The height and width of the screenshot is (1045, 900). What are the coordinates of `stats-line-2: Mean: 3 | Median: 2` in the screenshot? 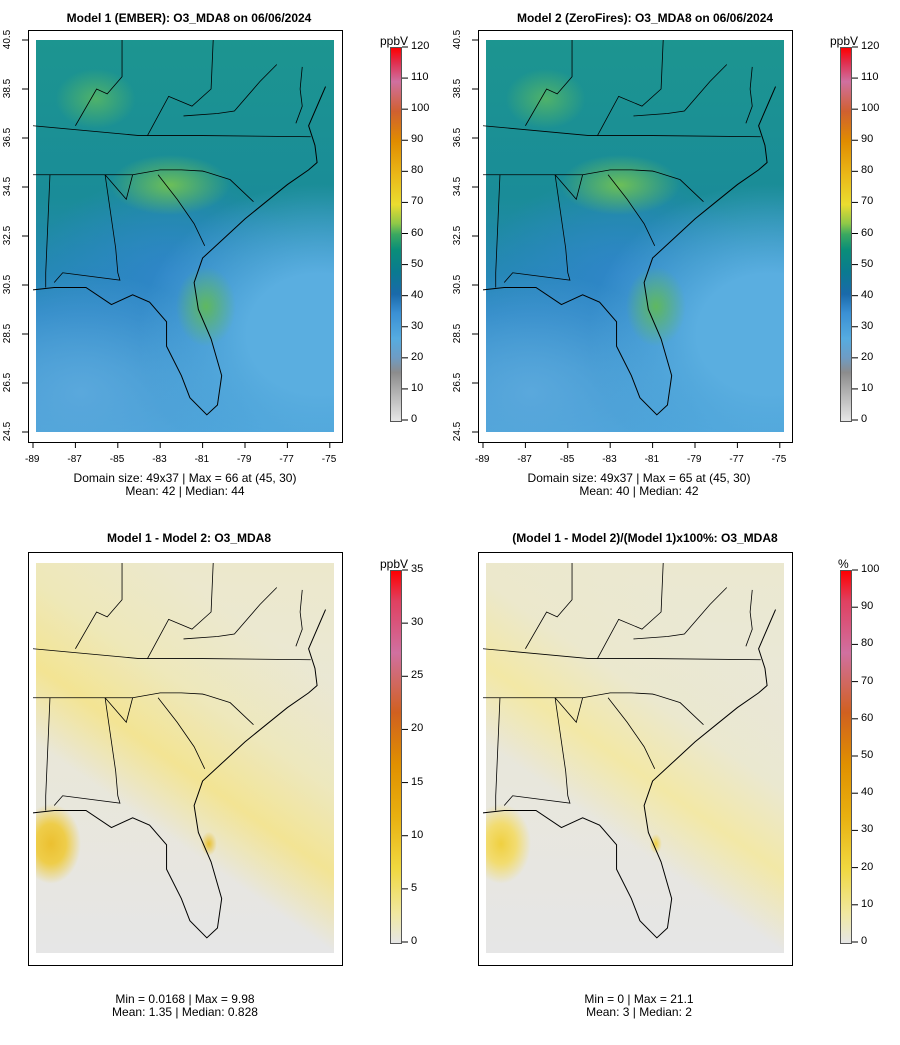 It's located at (639, 1012).